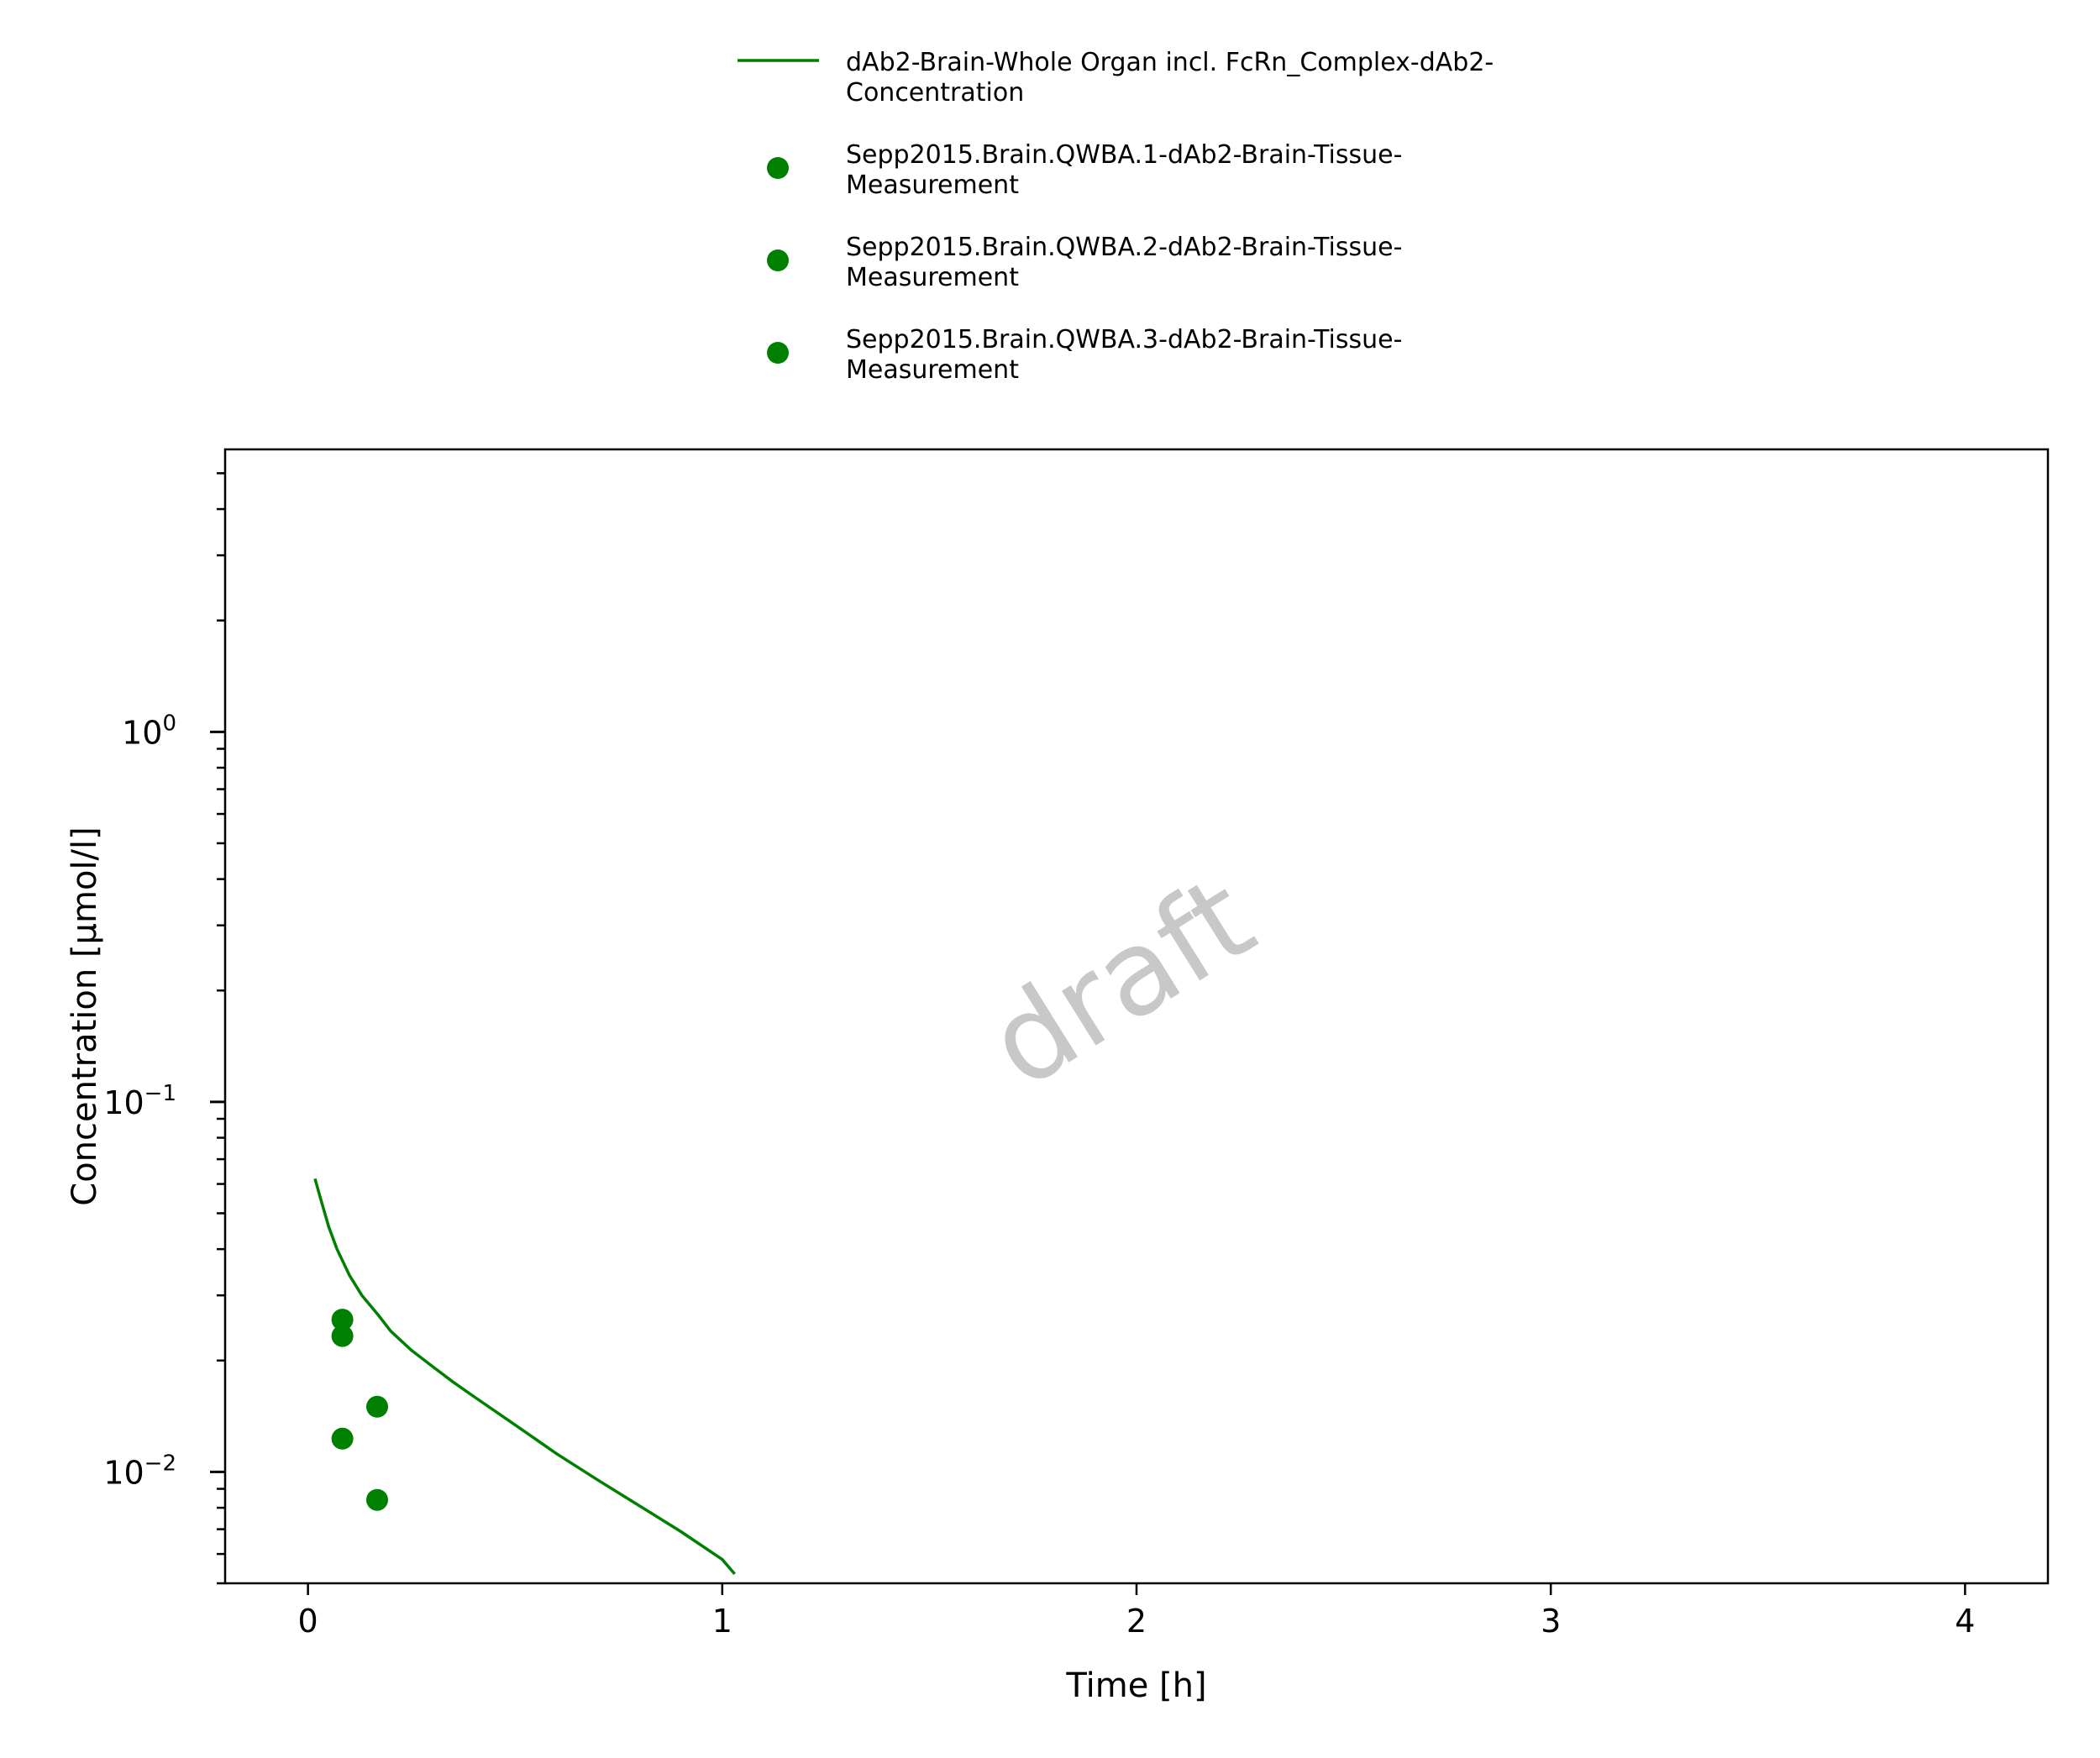  Describe the element at coordinates (722, 1621) in the screenshot. I see `x-tick-label-1: 1` at that location.